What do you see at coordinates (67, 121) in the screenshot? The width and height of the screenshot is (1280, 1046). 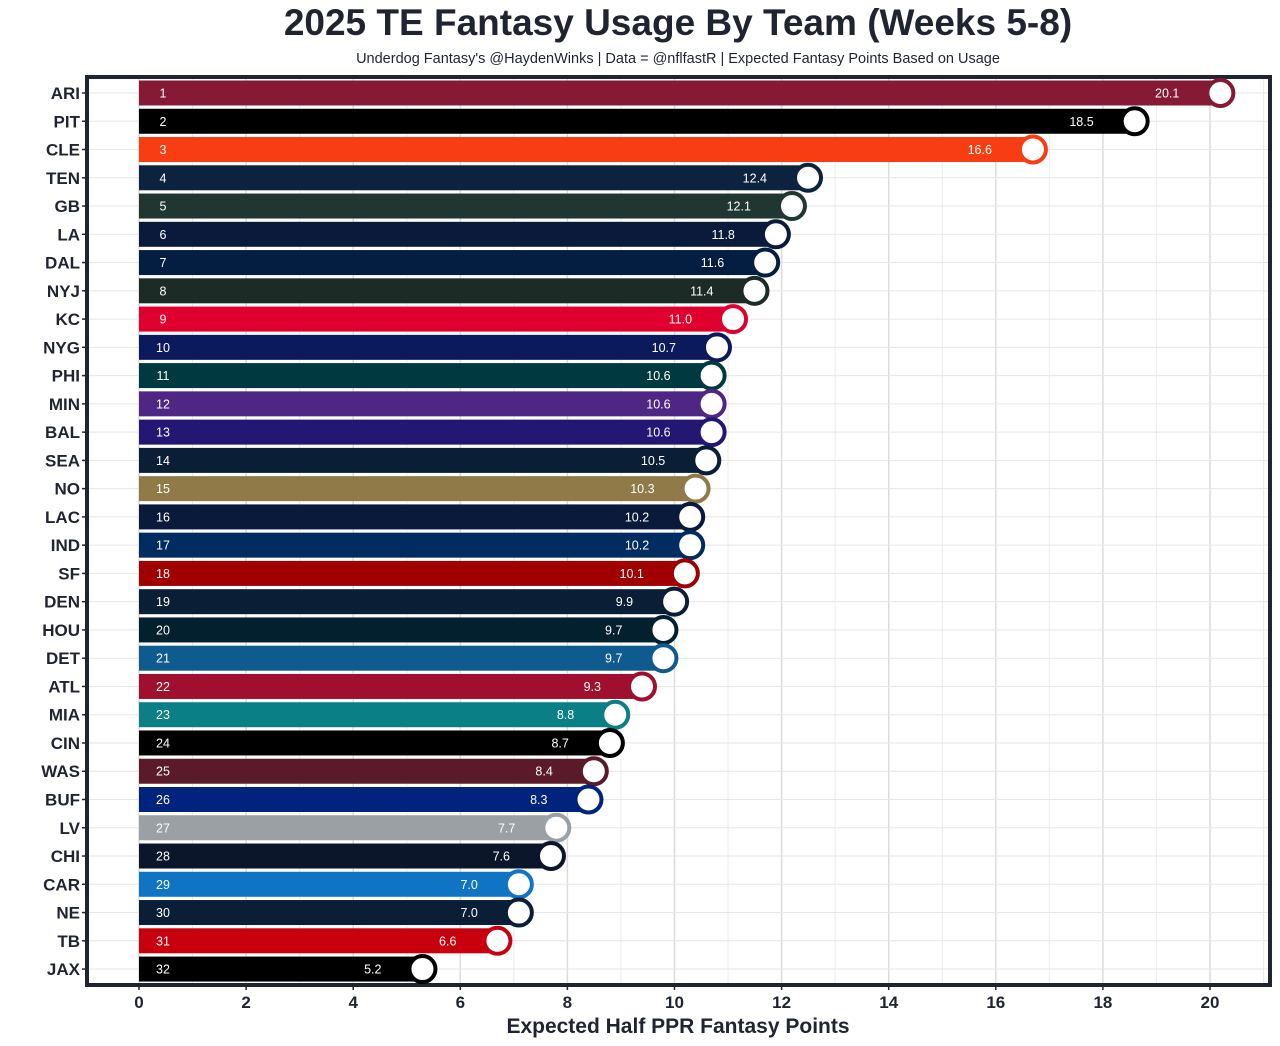 I see `team-label: PIT` at bounding box center [67, 121].